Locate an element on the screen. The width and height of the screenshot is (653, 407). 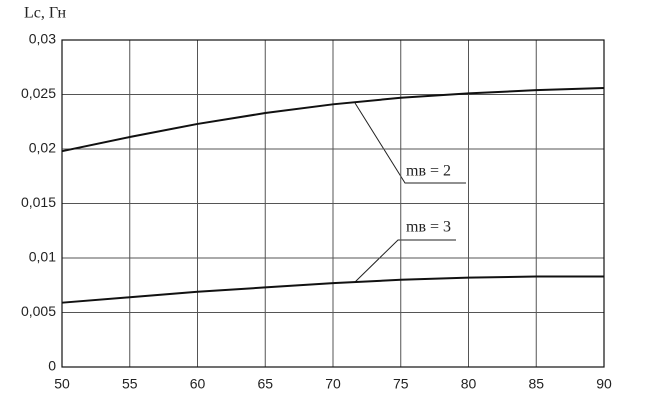
y-axis-label: Lc, Гн is located at coordinates (45, 13).